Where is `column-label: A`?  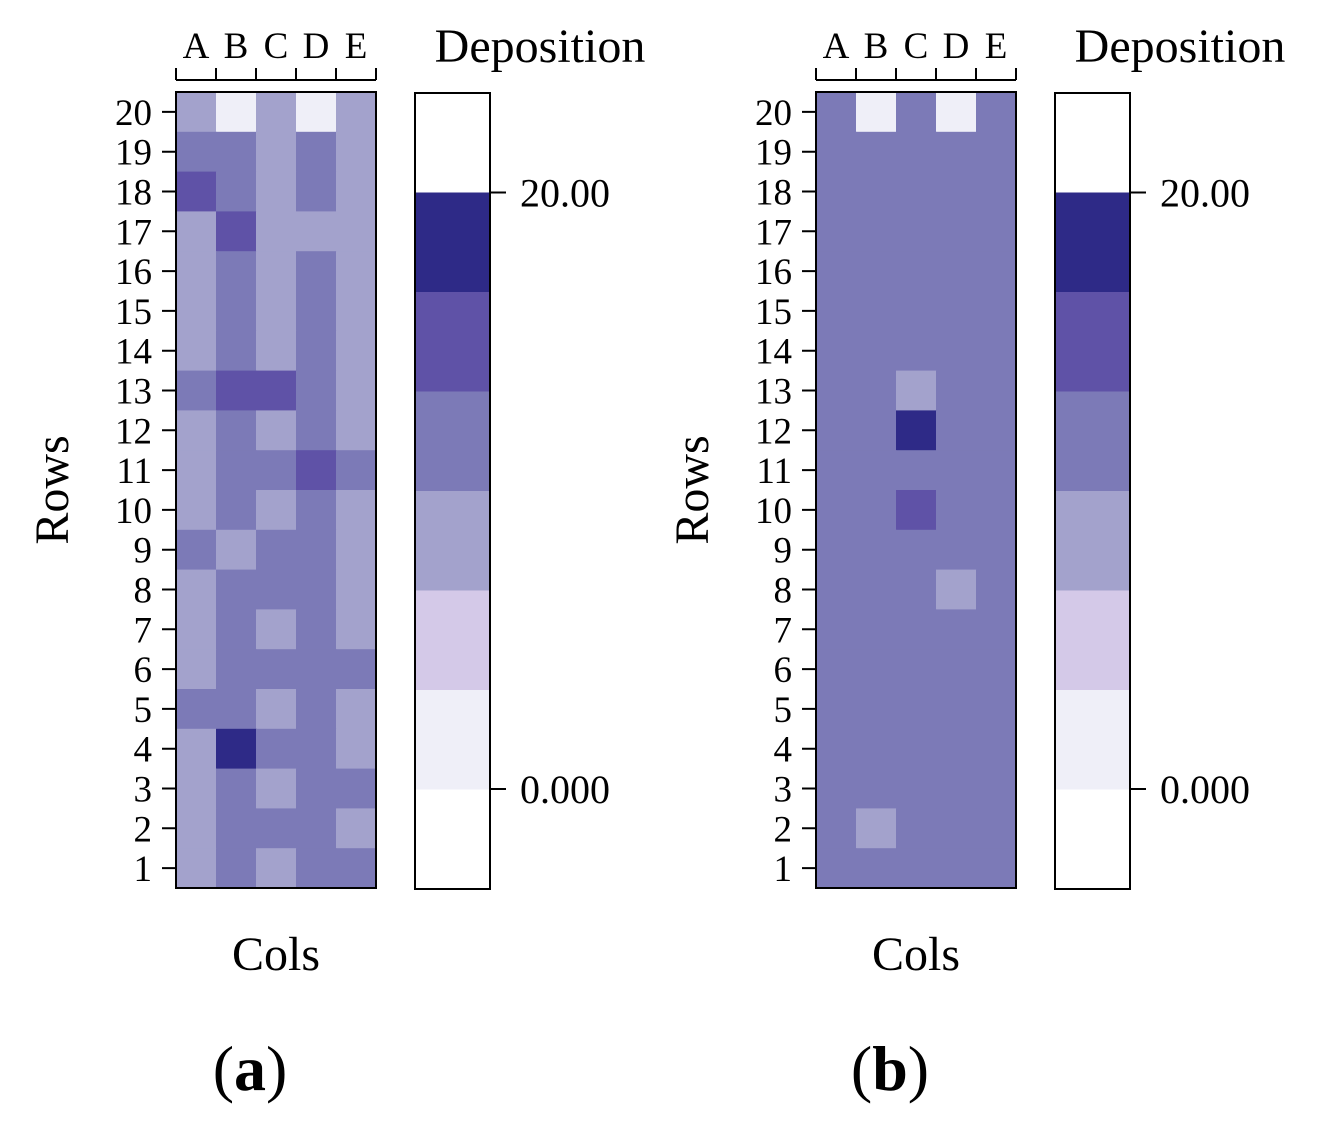
column-label: A is located at coordinates (836, 46).